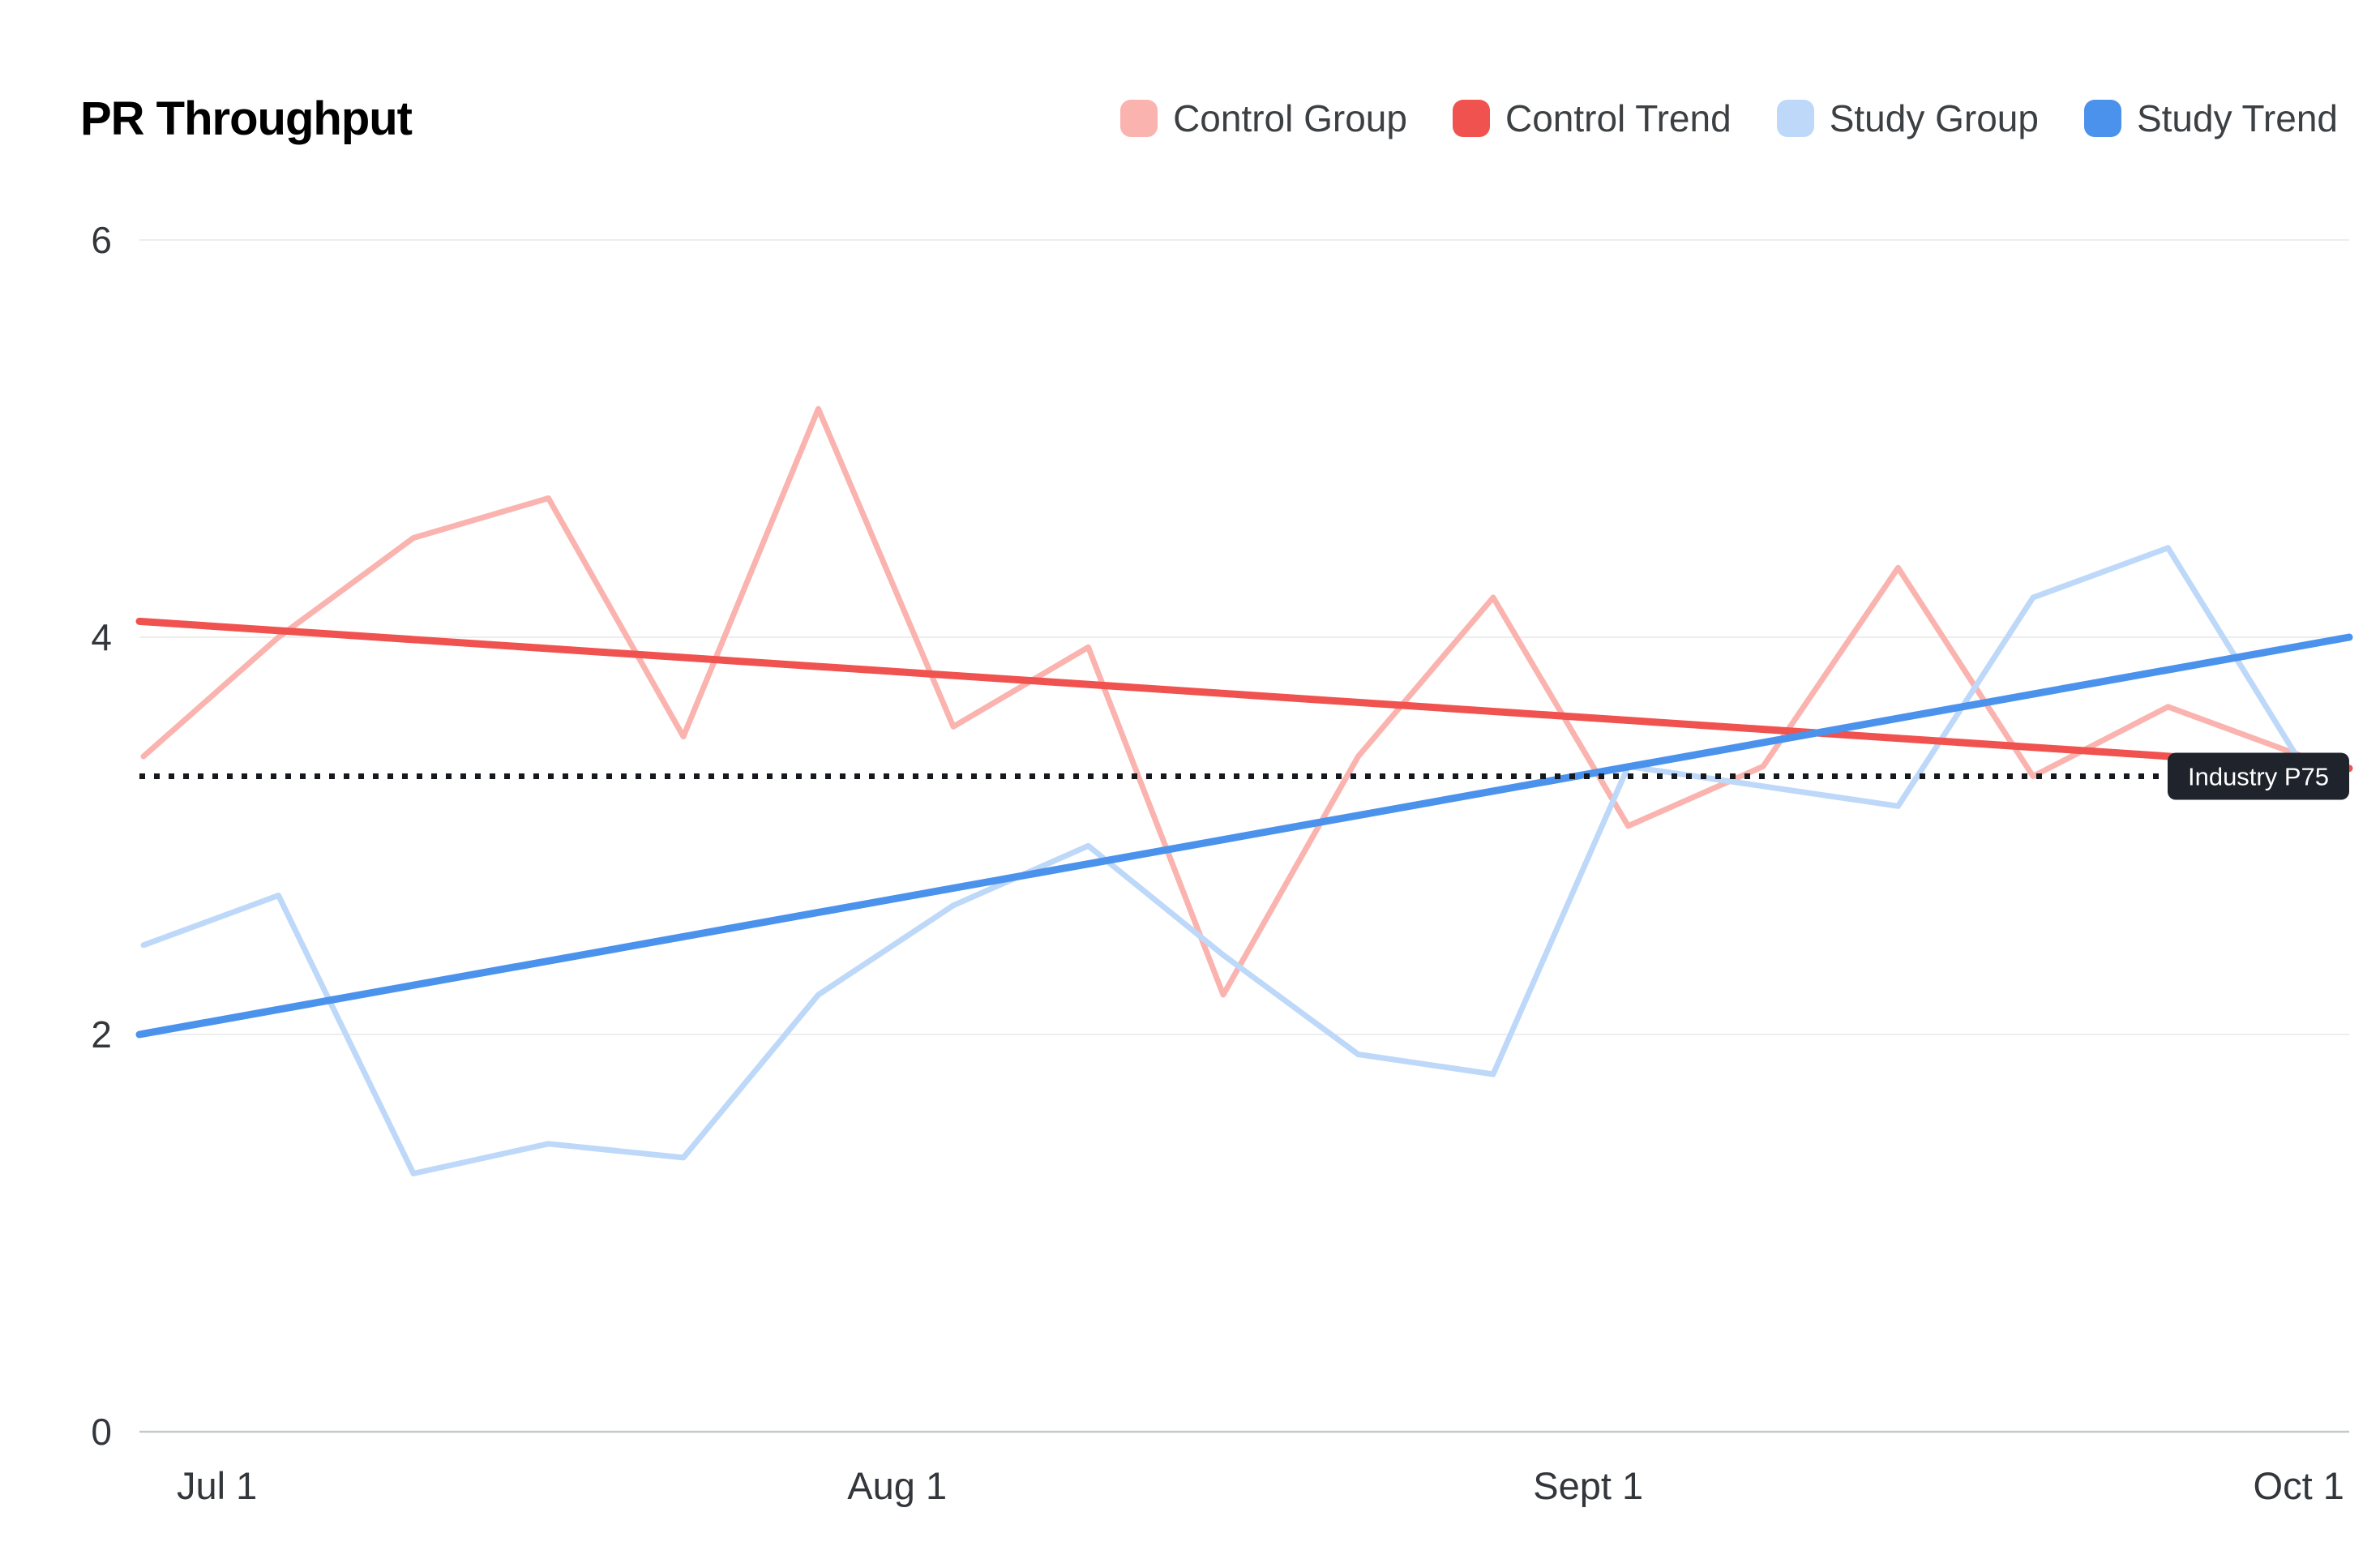  What do you see at coordinates (2237, 118) in the screenshot?
I see `legend-label: Study Trend` at bounding box center [2237, 118].